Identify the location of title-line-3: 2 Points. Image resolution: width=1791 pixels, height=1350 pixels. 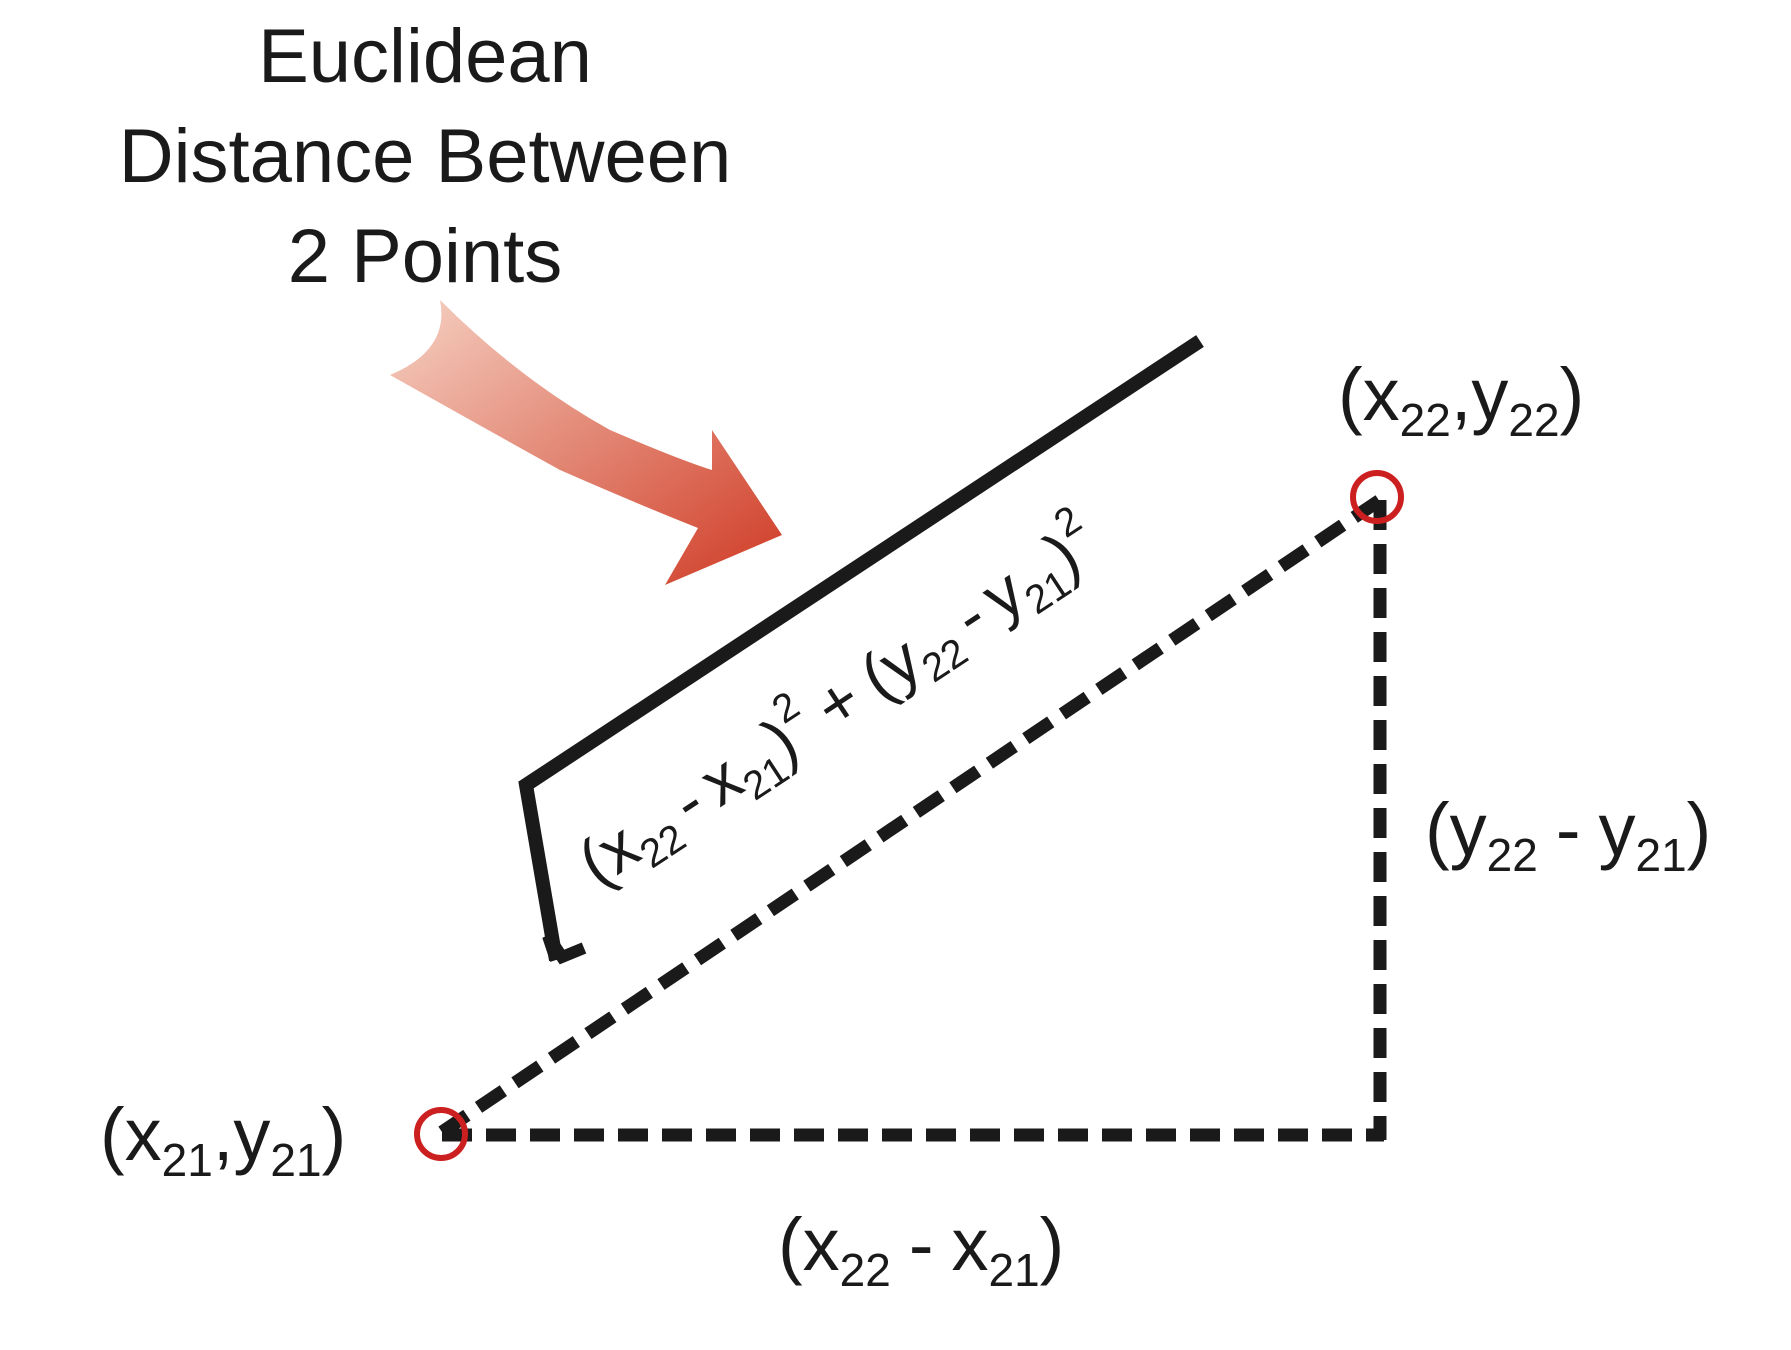
(425, 256).